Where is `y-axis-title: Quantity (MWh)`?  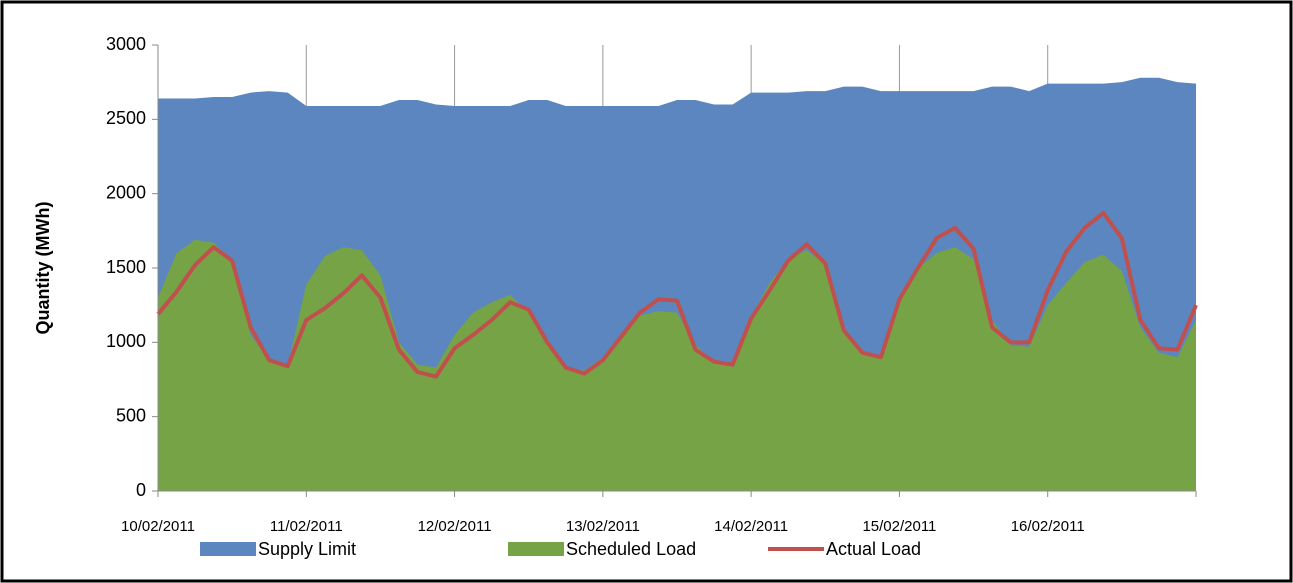
y-axis-title: Quantity (MWh) is located at coordinates (43, 268).